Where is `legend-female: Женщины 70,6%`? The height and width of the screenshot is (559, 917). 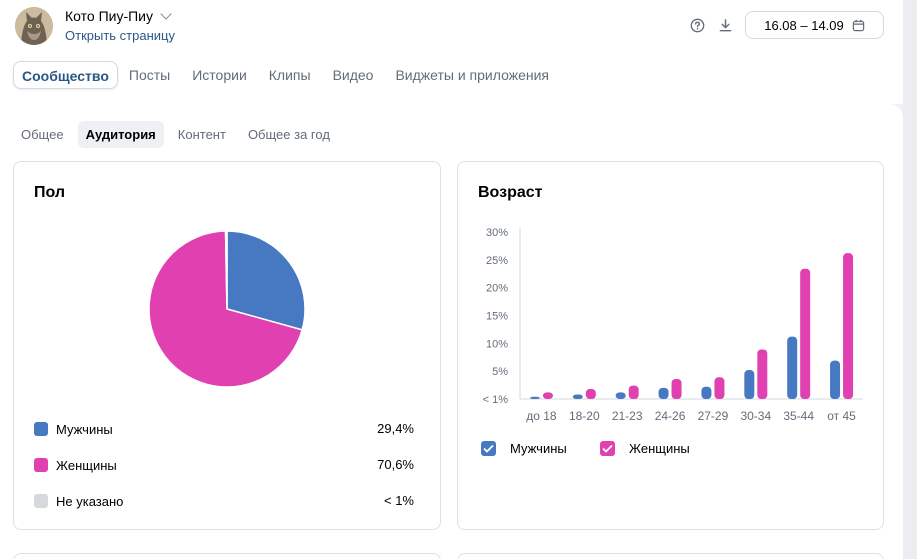 legend-female: Женщины 70,6% is located at coordinates (224, 465).